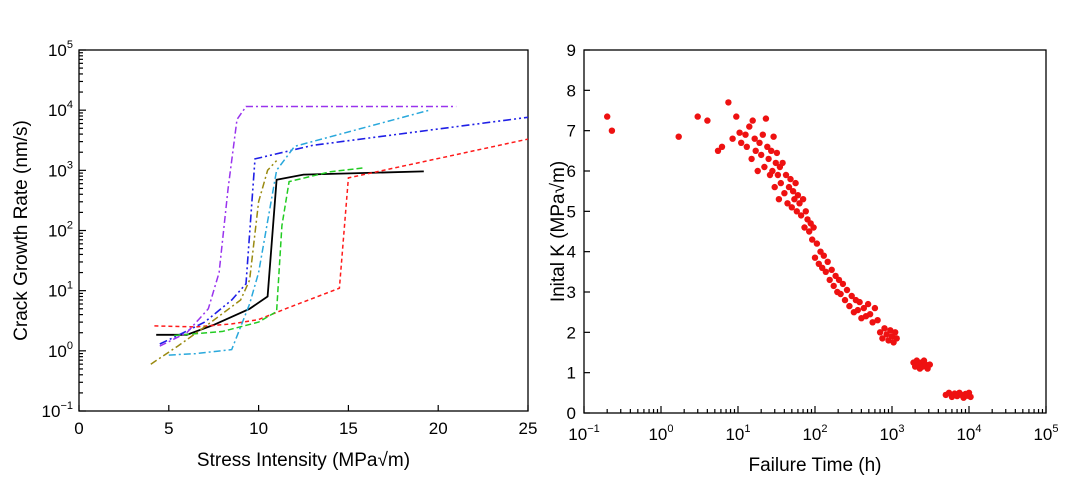  I want to click on left-x-tick-label: 10, so click(258, 428).